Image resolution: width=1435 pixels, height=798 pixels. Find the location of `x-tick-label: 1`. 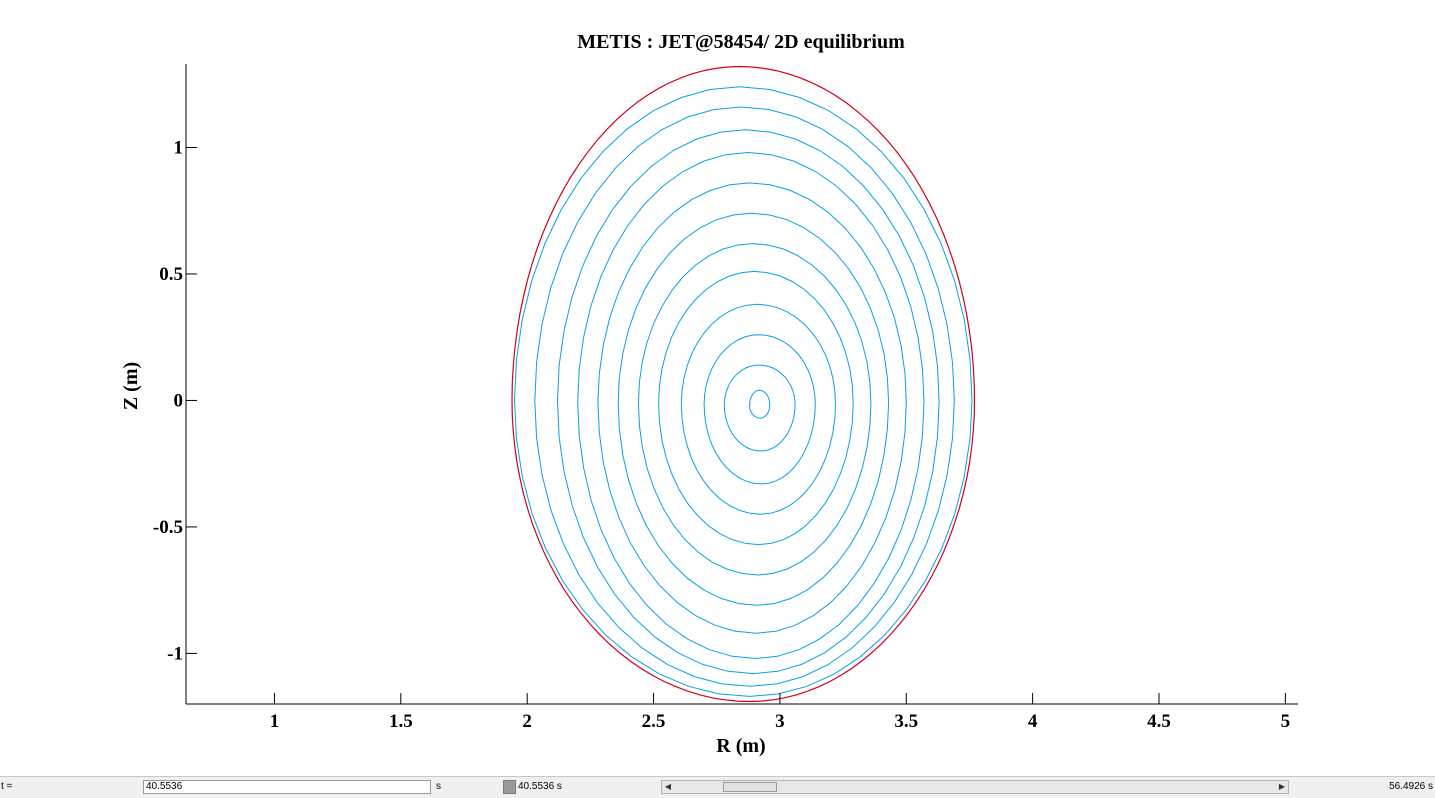

x-tick-label: 1 is located at coordinates (275, 721).